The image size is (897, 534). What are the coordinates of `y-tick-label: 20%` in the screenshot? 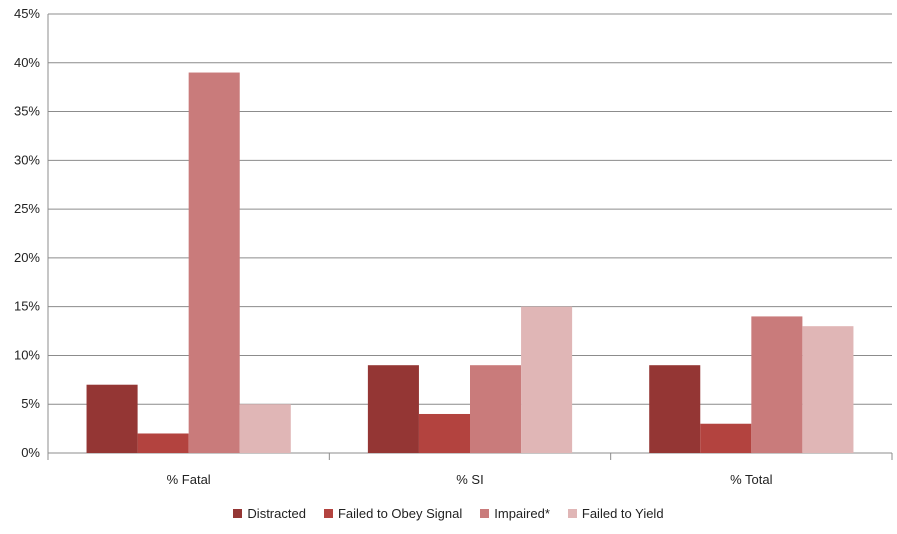 It's located at (27, 257).